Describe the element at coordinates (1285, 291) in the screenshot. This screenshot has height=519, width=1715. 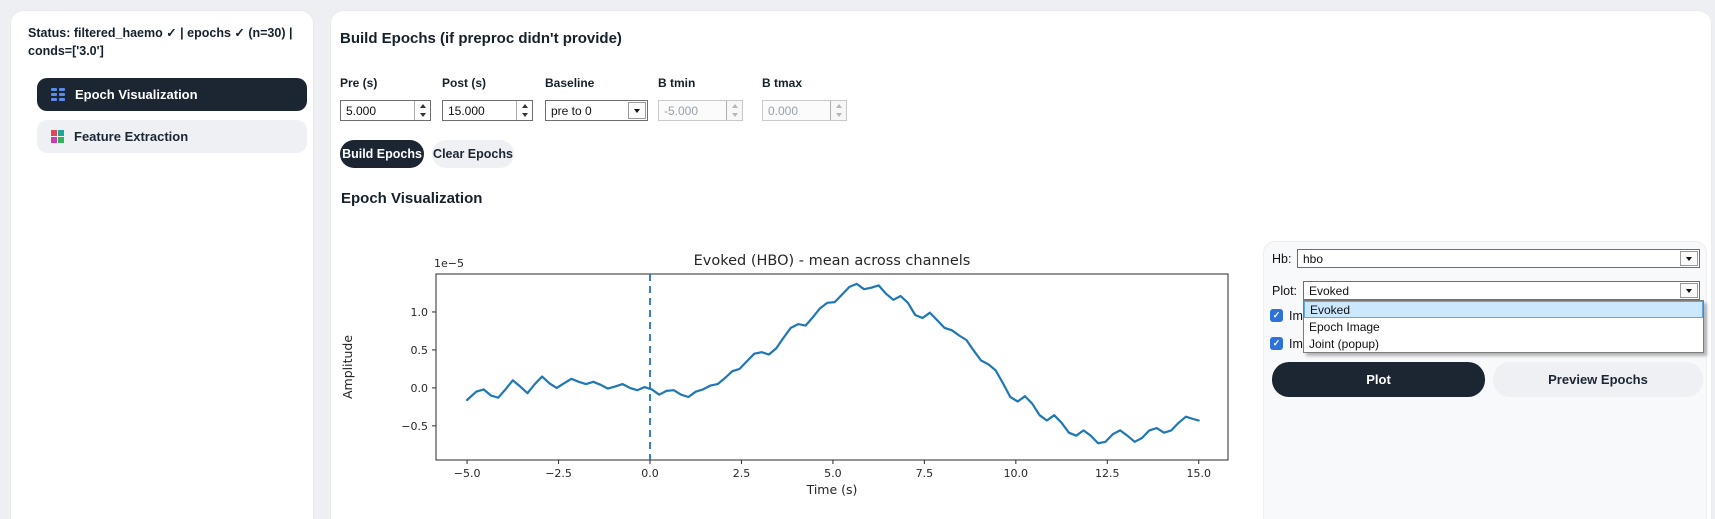
I see `plot-type-label: Plot:` at that location.